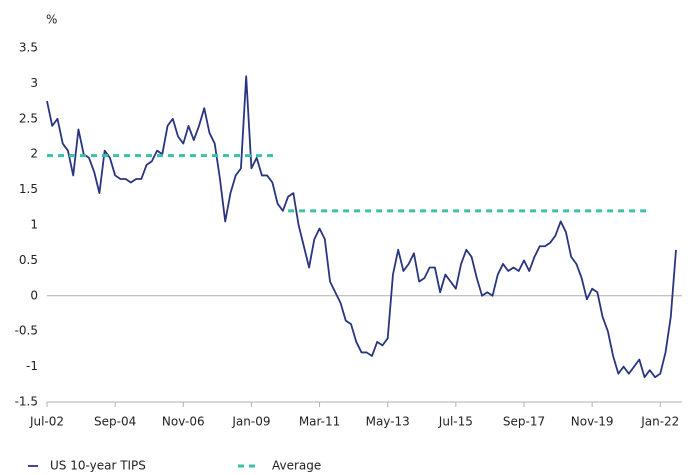 The height and width of the screenshot is (475, 688). Describe the element at coordinates (319, 422) in the screenshot. I see `x-tick-label: Mar-11` at that location.